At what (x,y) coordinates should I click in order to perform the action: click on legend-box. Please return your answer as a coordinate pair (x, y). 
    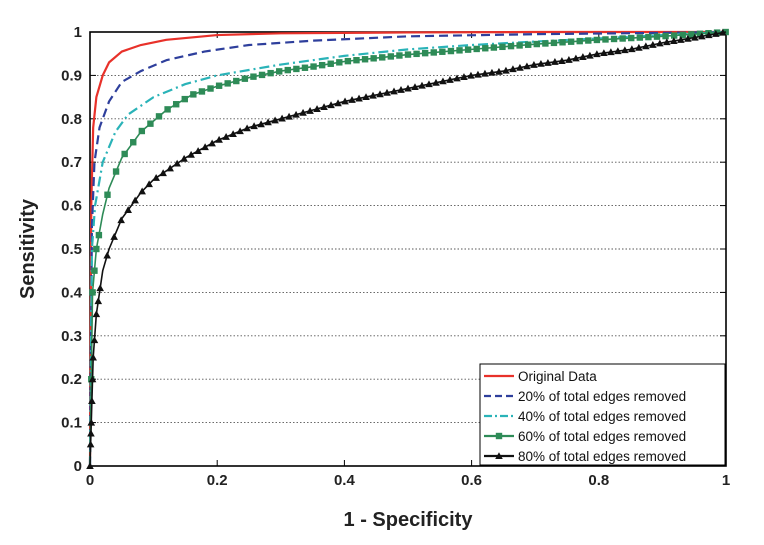
    Looking at the image, I should click on (602, 414).